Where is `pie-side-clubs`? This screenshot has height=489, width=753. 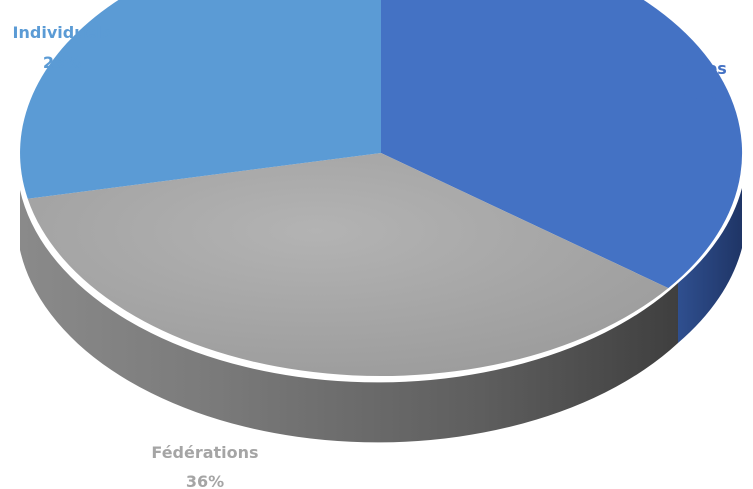 pie-side-clubs is located at coordinates (710, 265).